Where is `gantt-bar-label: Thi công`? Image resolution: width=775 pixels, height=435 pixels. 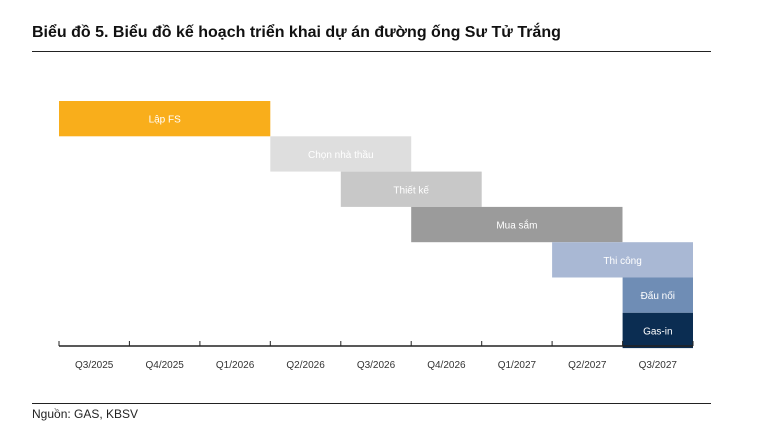
gantt-bar-label: Thi công is located at coordinates (622, 261).